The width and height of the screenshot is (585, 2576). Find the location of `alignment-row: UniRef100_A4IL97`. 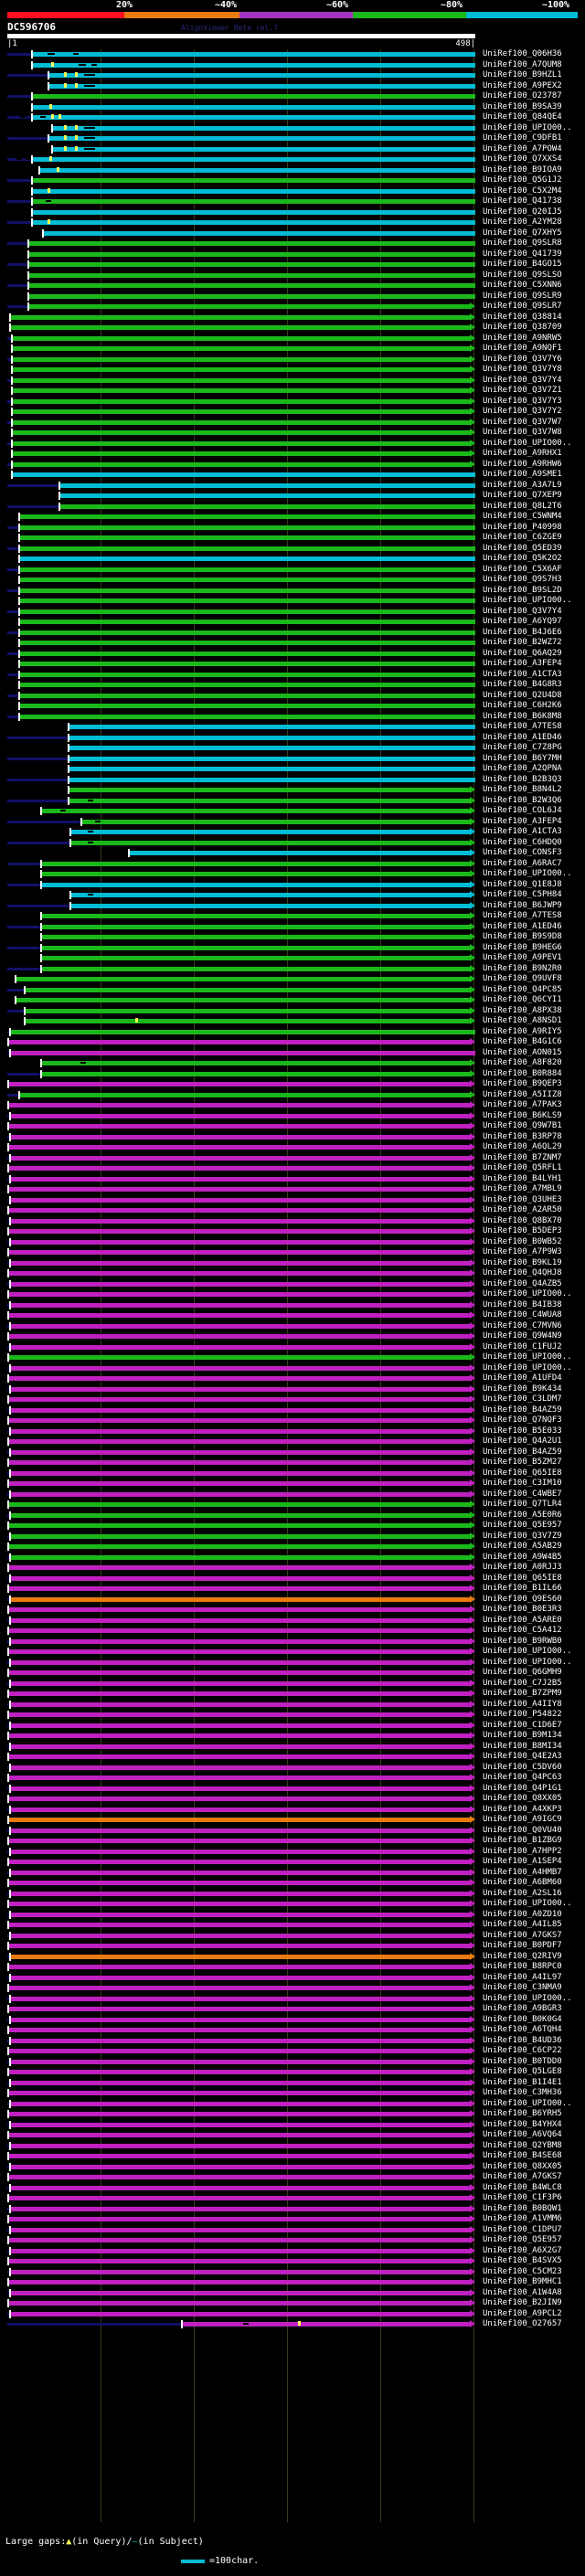

alignment-row: UniRef100_A4IL97 is located at coordinates (293, 1978).